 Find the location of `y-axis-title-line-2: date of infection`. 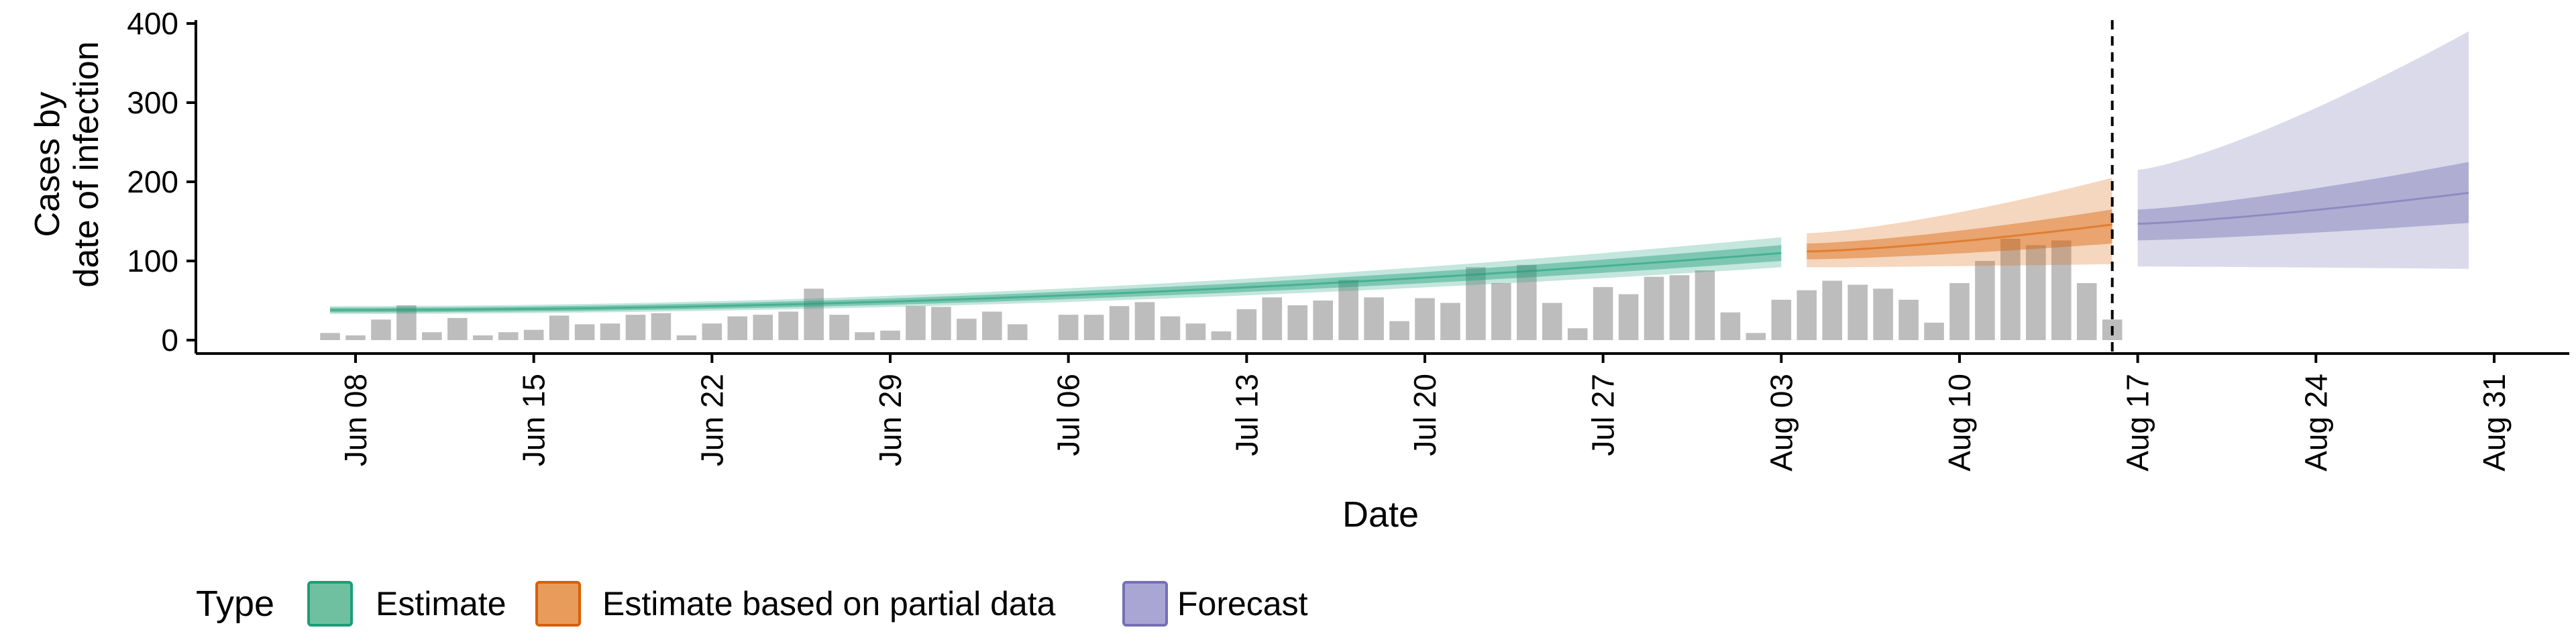

y-axis-title-line-2: date of infection is located at coordinates (86, 164).